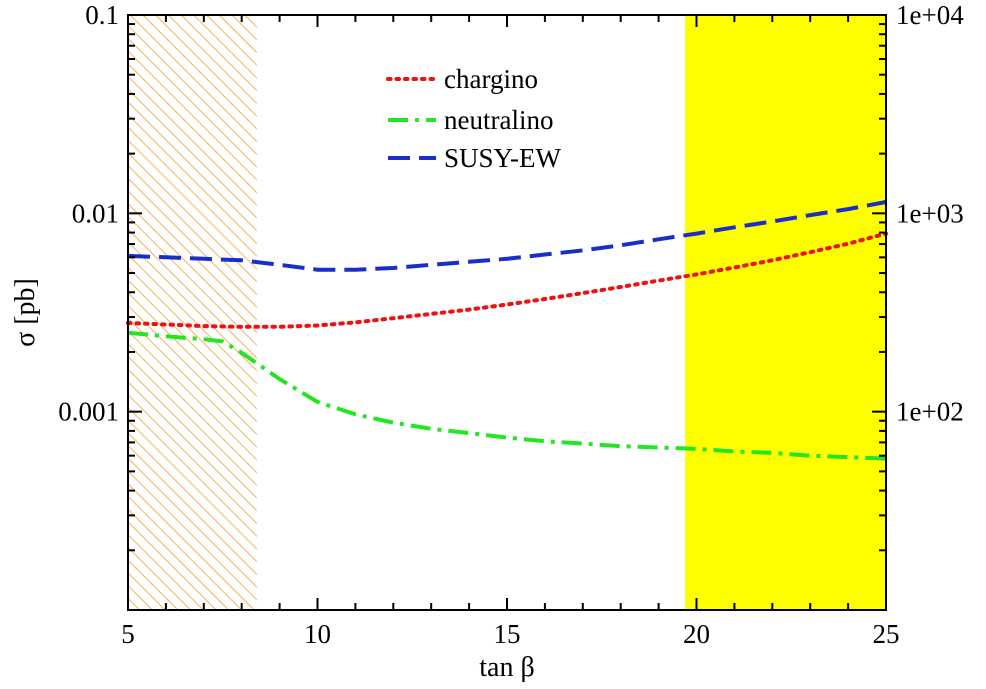 This screenshot has height=689, width=986. I want to click on x-axis-label: tan β, so click(506, 667).